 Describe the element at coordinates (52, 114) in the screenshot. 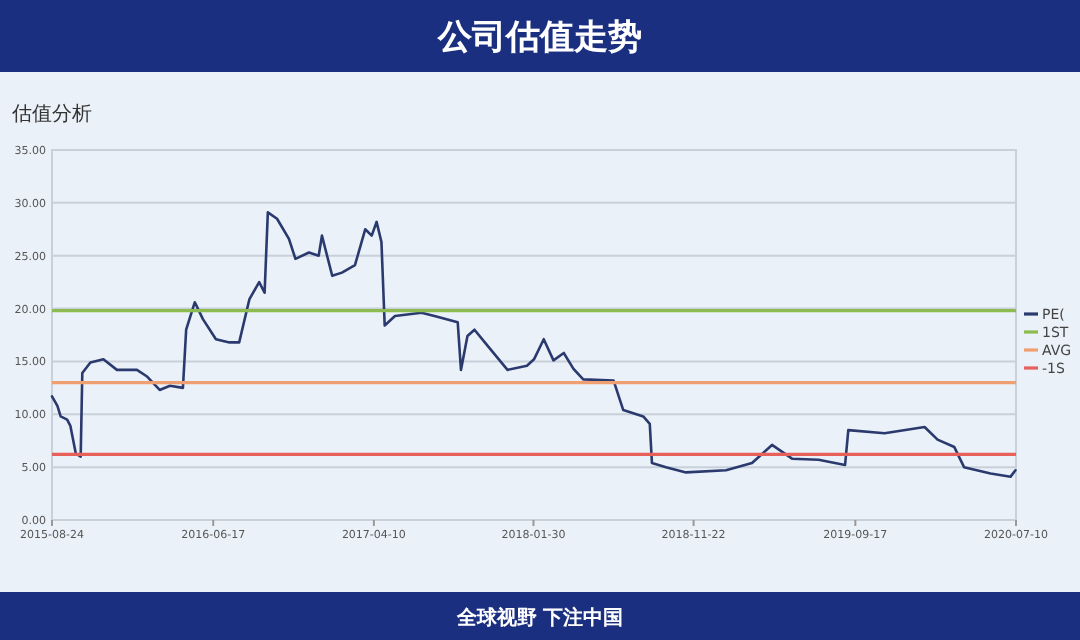

I see `chart-subtitle: 估值分析` at that location.